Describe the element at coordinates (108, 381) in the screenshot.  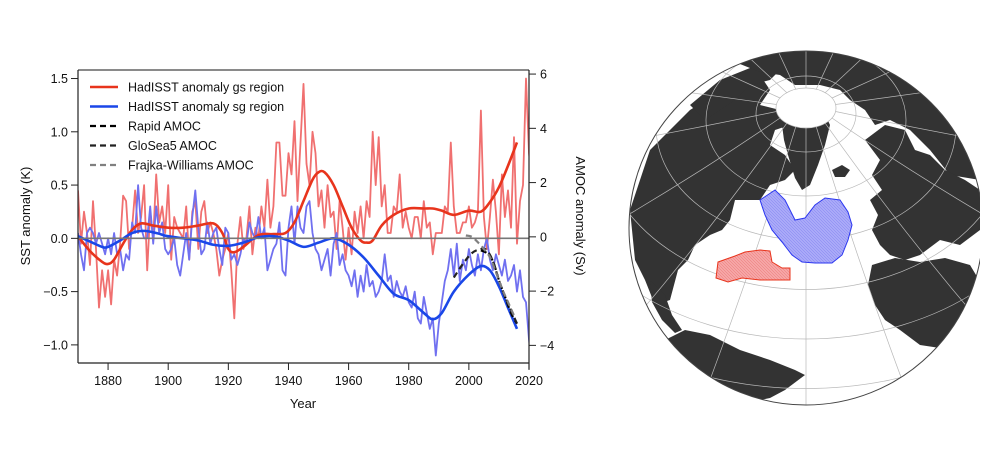
I see `x-tick-label: 1880` at that location.